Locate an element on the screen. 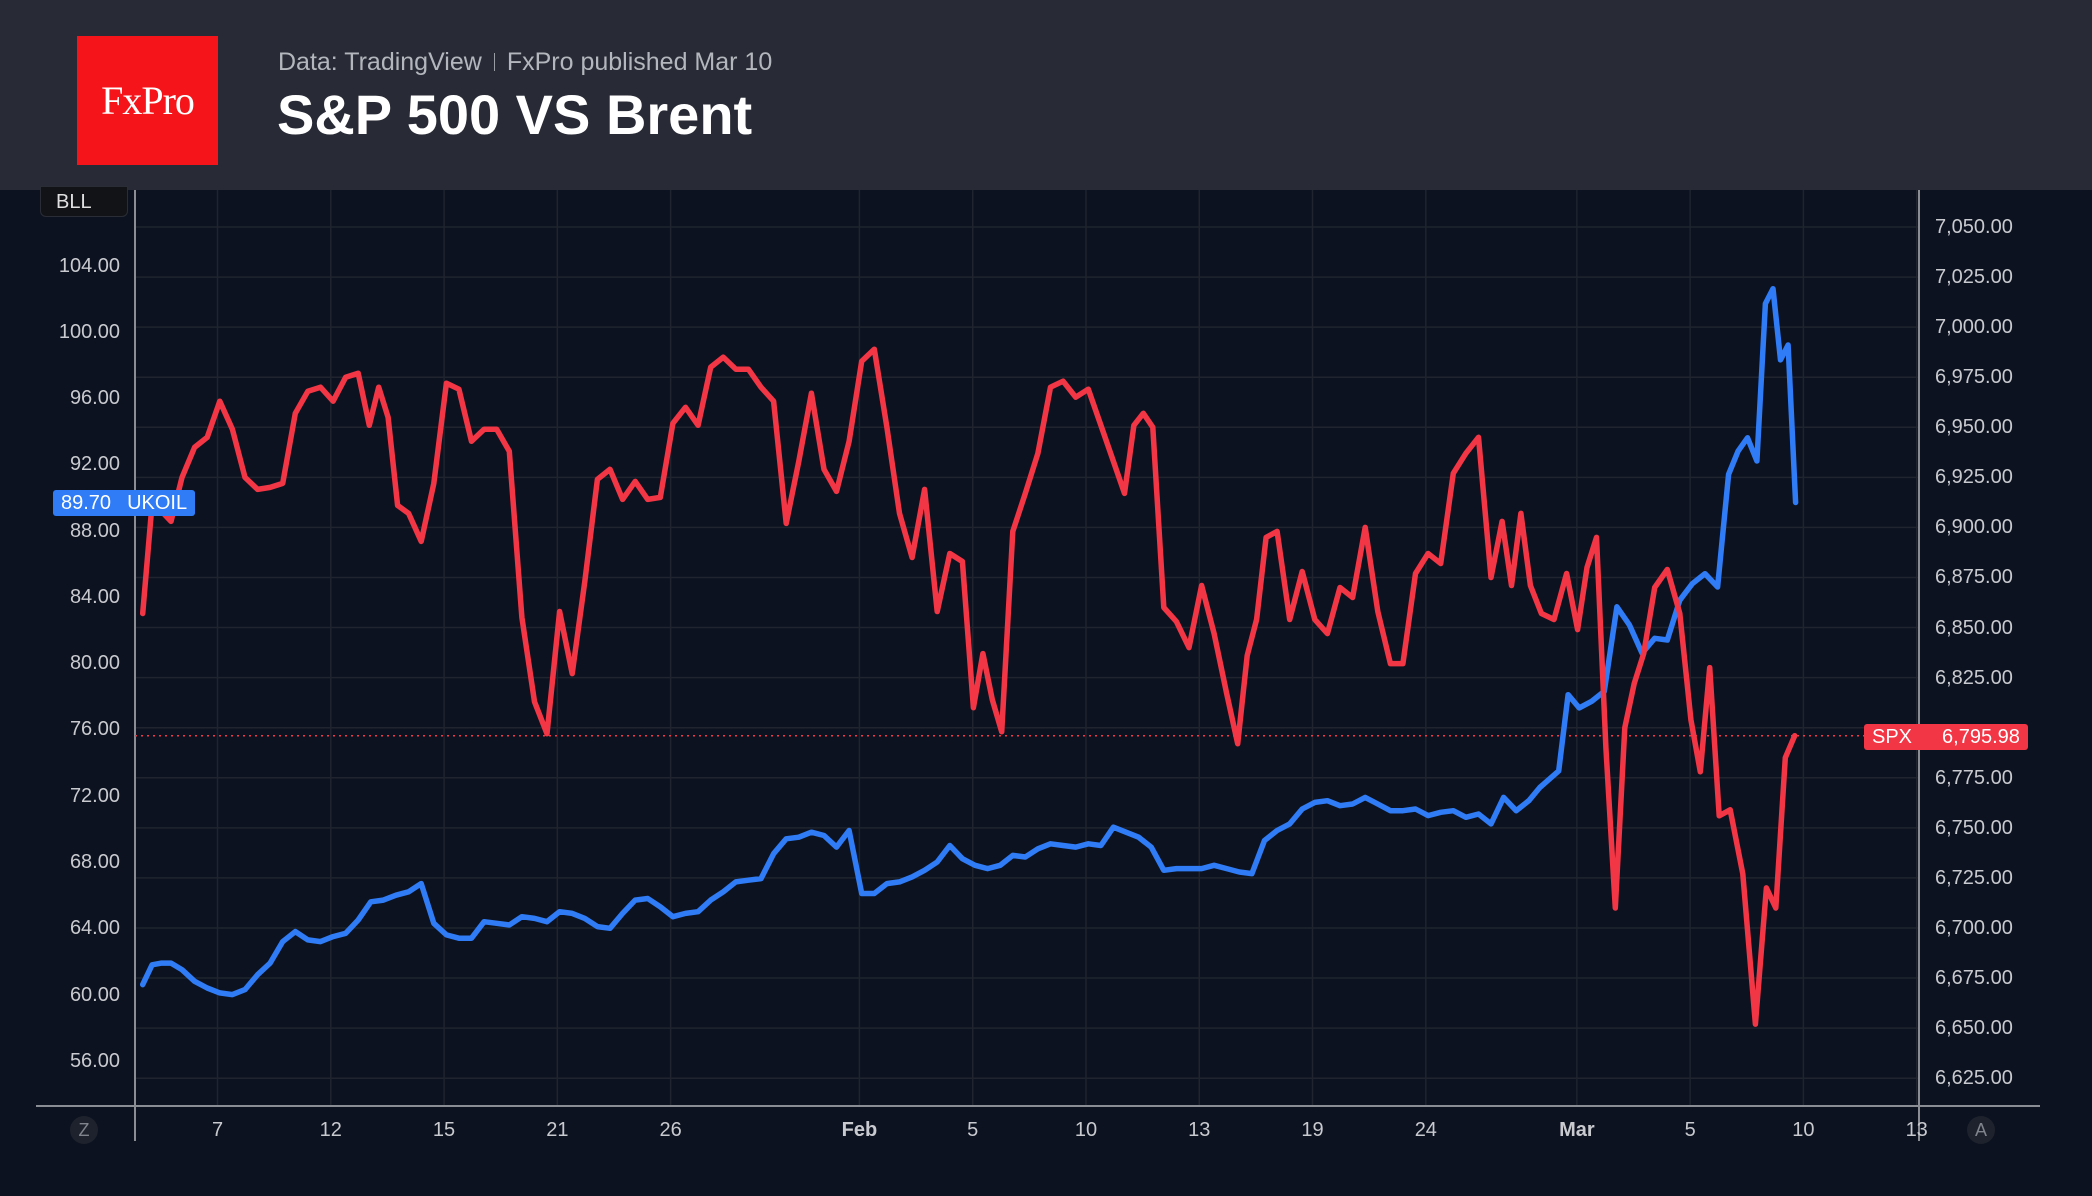 This screenshot has width=2092, height=1196. right-axis-tick-label: 6,825.00 is located at coordinates (1974, 677).